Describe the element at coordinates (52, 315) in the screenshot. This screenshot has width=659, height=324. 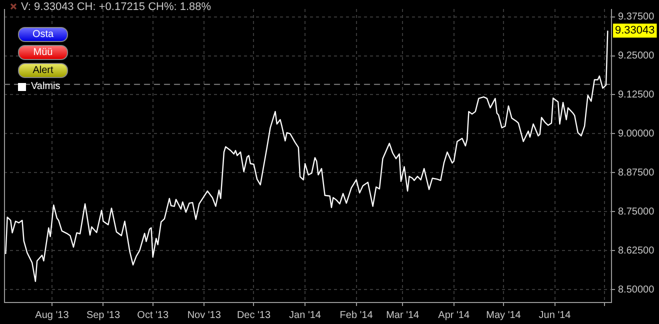
I see `x-tick-label: Aug '13` at that location.